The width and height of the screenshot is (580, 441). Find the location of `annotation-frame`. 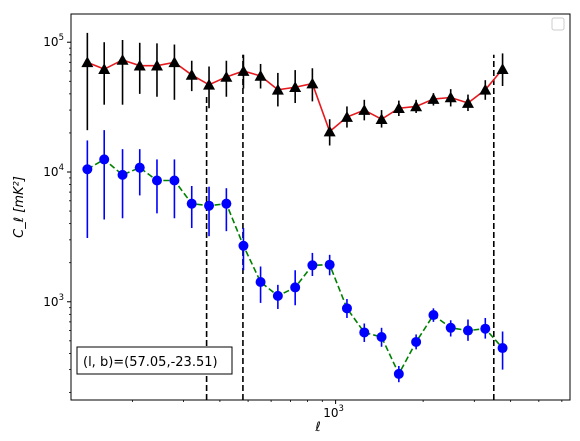

annotation-frame is located at coordinates (154, 360).